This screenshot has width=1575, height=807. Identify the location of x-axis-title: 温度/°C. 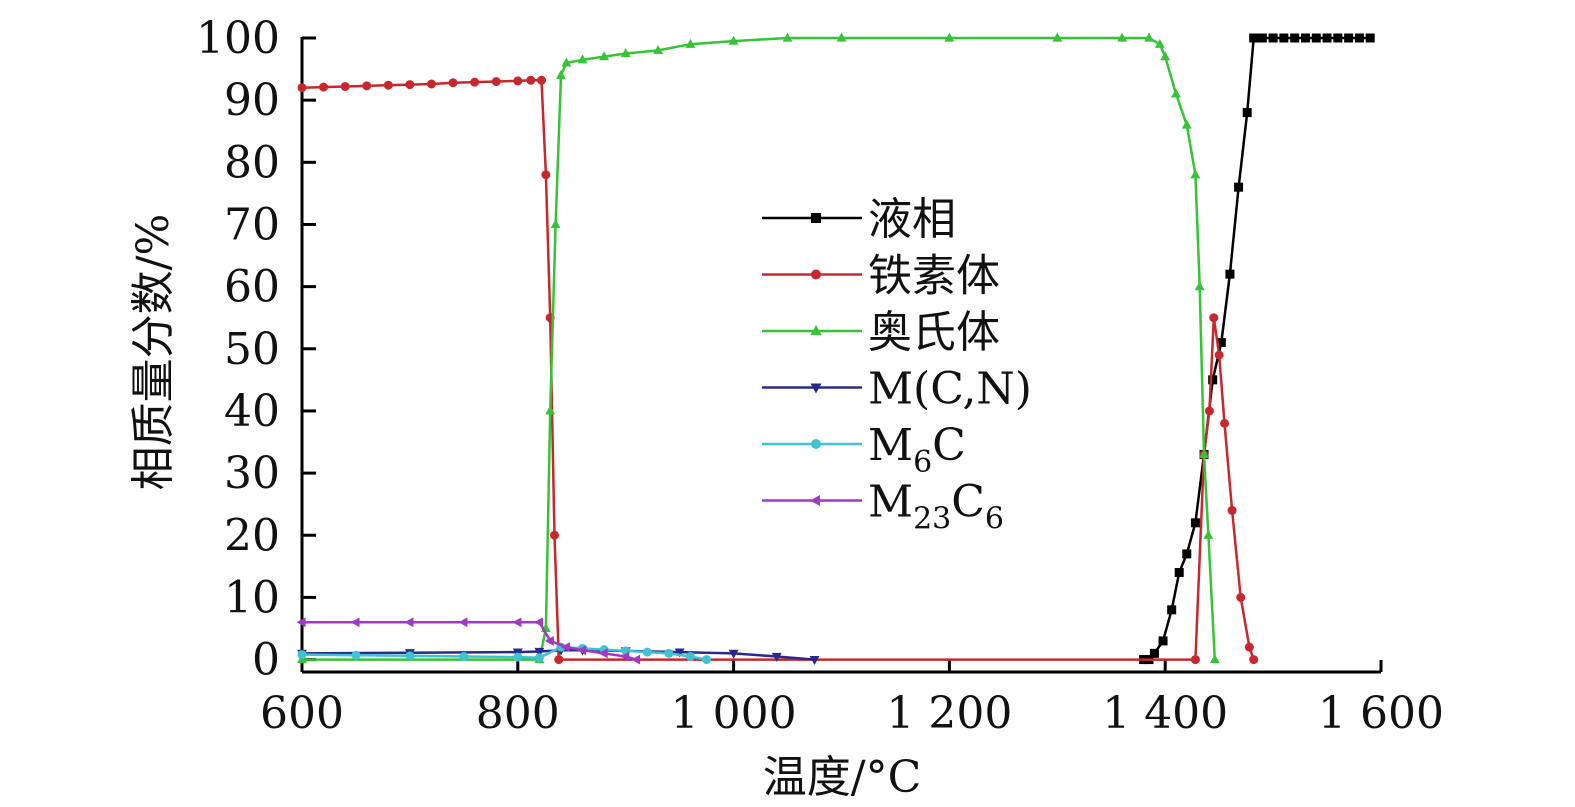
(842, 777).